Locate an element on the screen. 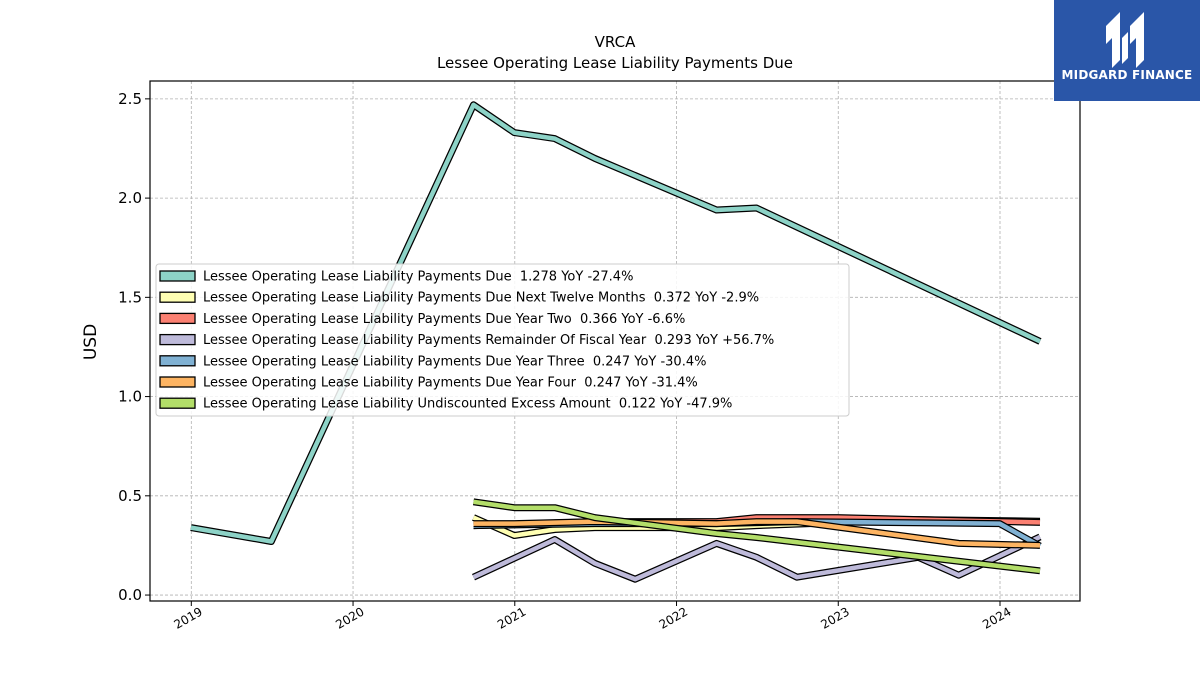  brand-logo: MIDGARD FINANCE is located at coordinates (1127, 50).